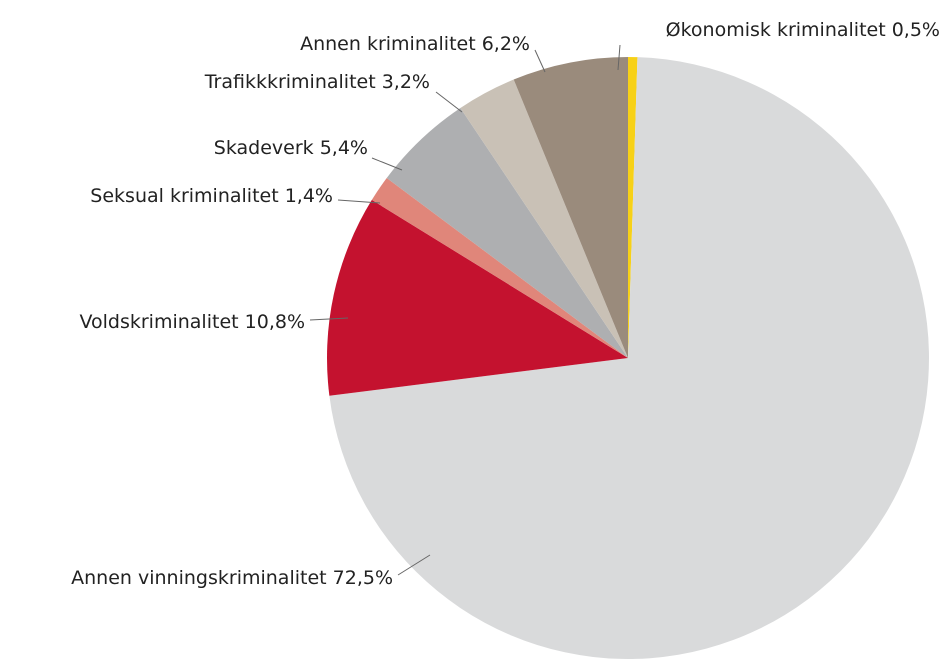  I want to click on slice-value: 3,2%, so click(406, 82).